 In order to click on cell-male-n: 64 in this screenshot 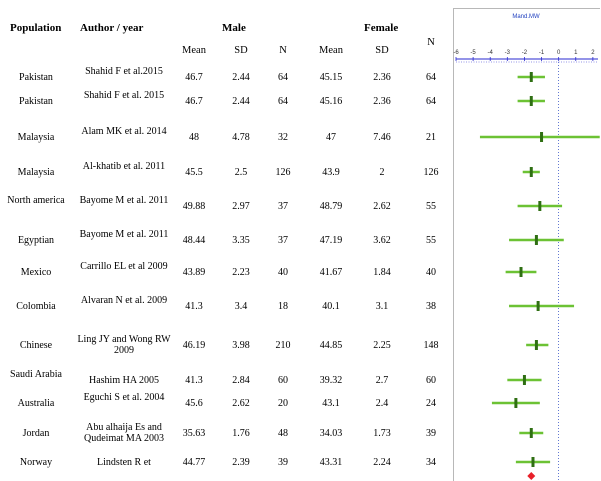, I will do `click(283, 101)`.